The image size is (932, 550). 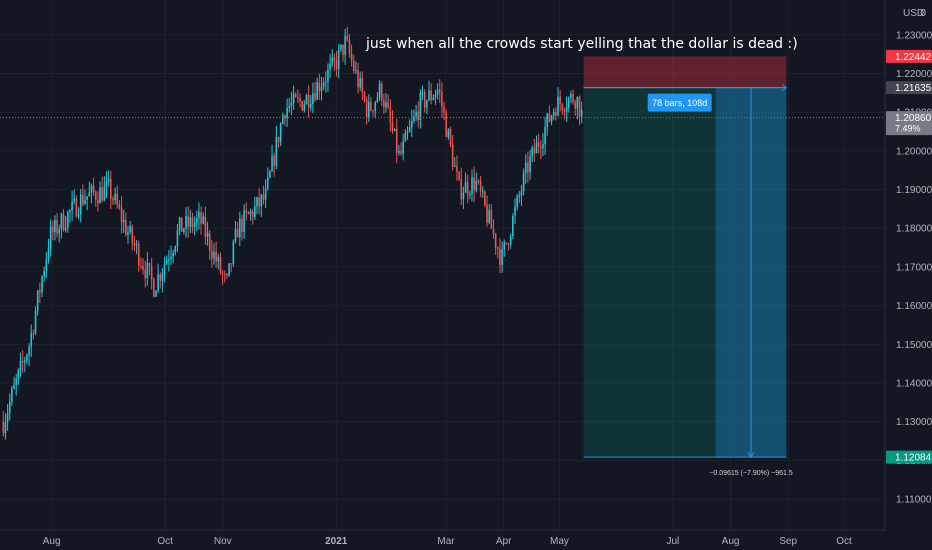 What do you see at coordinates (914, 500) in the screenshot?
I see `price-tick-label: 1.11000` at bounding box center [914, 500].